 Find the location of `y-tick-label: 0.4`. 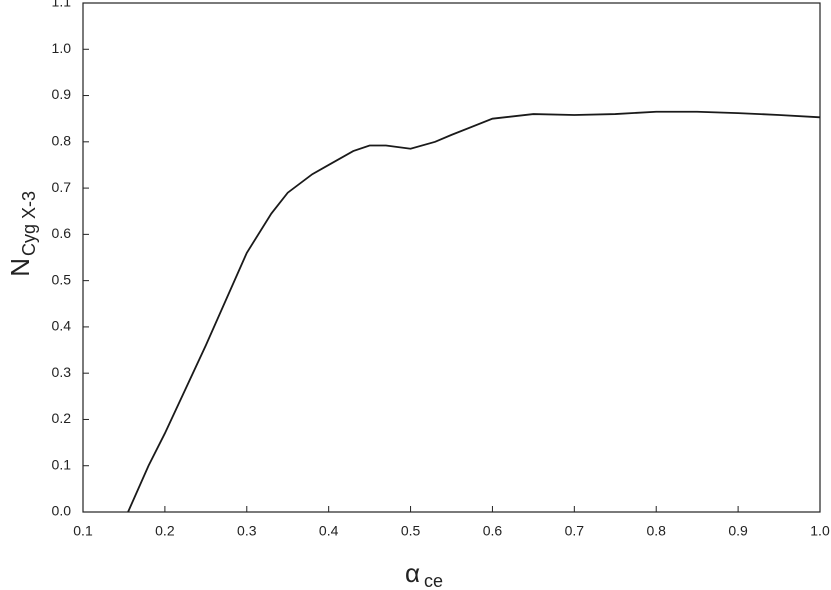

y-tick-label: 0.4 is located at coordinates (62, 326).